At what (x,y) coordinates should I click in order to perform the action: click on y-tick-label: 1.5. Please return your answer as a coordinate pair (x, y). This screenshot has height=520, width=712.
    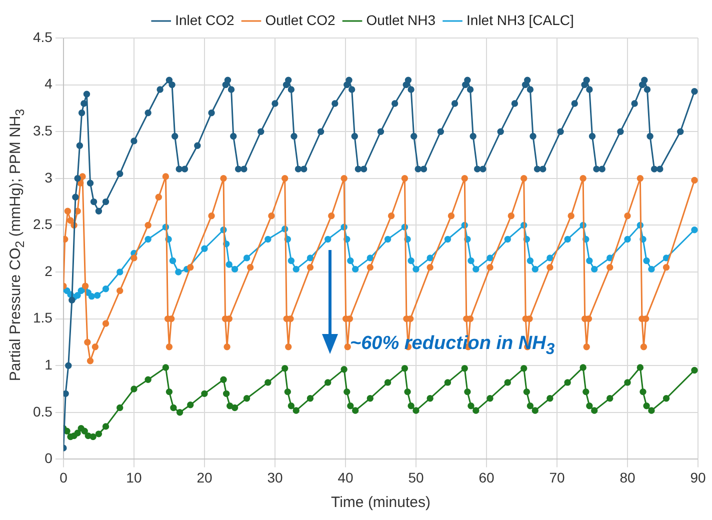
    Looking at the image, I should click on (42, 318).